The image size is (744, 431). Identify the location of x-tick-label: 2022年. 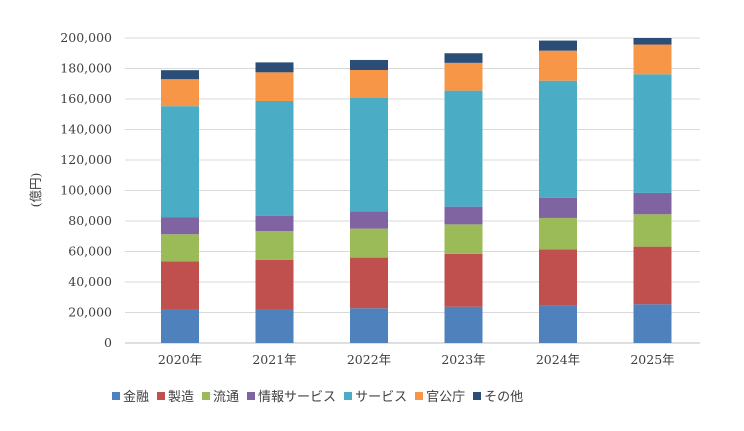
(369, 359).